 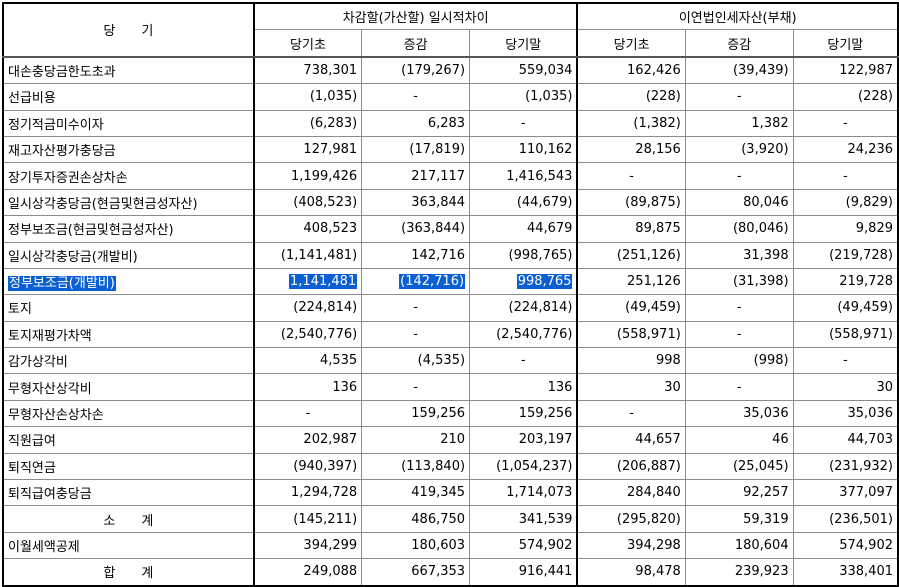 I want to click on table-row: 토지 (224,814) - (224,814) (49,459) - (49,459), so click(x=450, y=308).